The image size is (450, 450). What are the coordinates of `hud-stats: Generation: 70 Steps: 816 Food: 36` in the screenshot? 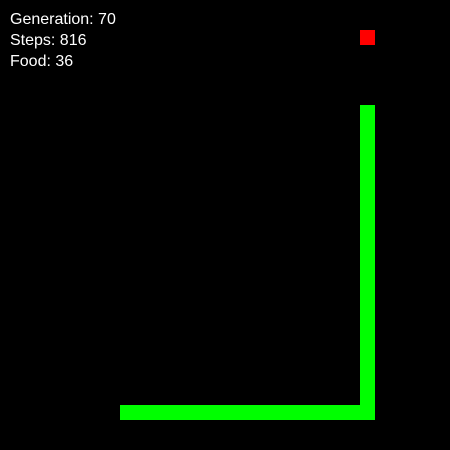 It's located at (63, 40).